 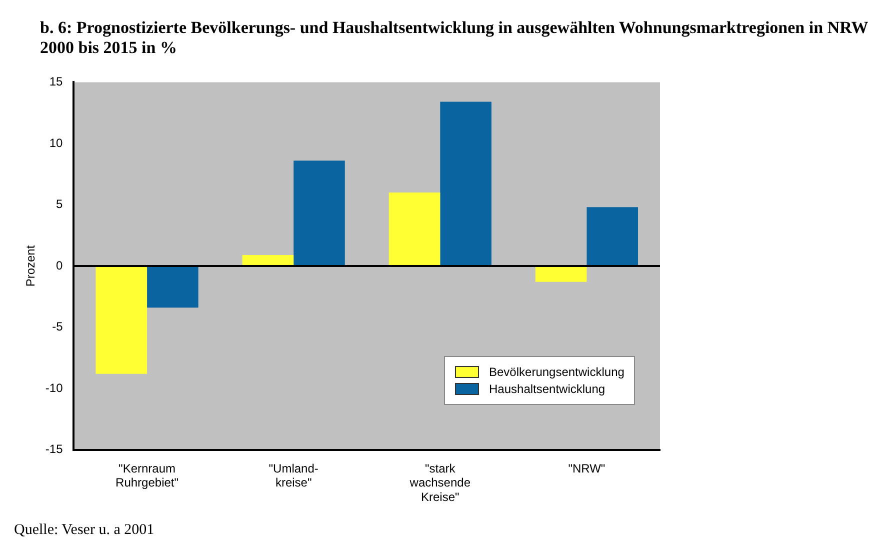 What do you see at coordinates (454, 38) in the screenshot?
I see `chart-title: b. 6: Prognostizierte Bevölkerungs- und Haushaltsentwicklung in ausgewählten Wohnungsmarktregionen in NRW 2000 bis 2015 in %` at bounding box center [454, 38].